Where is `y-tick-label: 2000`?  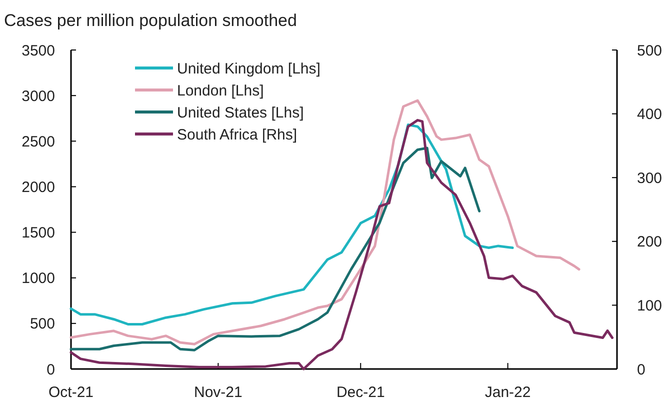
y-tick-label: 2000 is located at coordinates (38, 187).